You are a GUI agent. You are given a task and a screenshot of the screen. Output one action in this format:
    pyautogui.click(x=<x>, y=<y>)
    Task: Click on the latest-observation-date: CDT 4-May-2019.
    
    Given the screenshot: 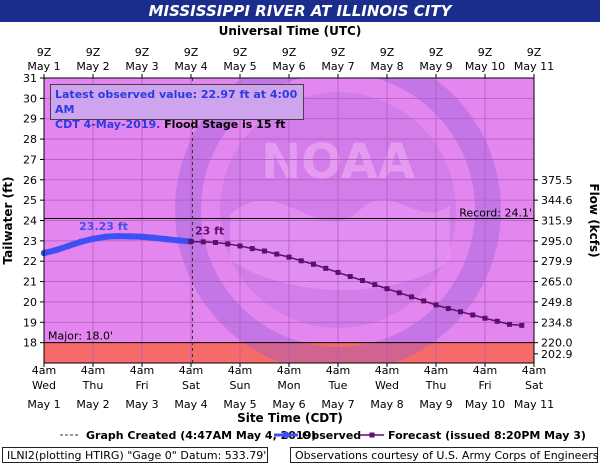 What is the action you would take?
    pyautogui.click(x=108, y=124)
    